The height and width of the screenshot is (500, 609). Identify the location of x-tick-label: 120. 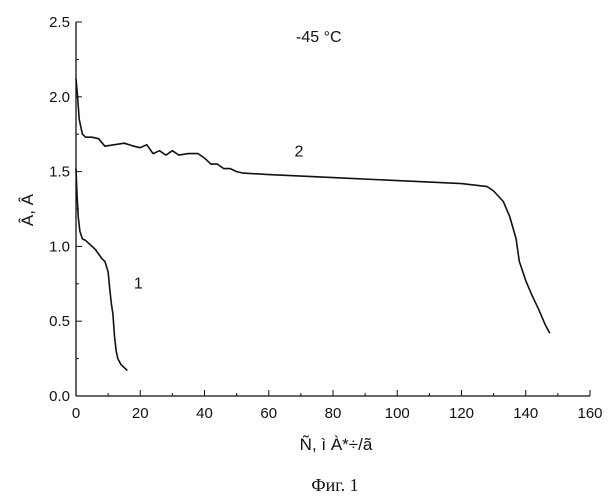
(461, 413).